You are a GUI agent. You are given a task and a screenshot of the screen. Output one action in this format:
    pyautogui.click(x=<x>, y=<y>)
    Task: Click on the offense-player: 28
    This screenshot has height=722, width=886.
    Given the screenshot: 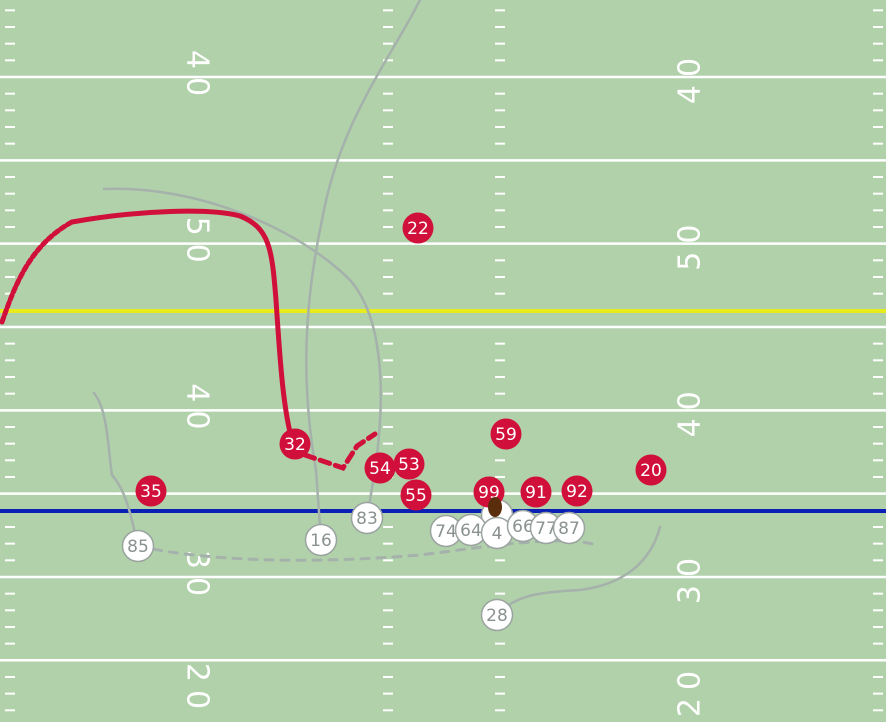 What is the action you would take?
    pyautogui.click(x=497, y=615)
    